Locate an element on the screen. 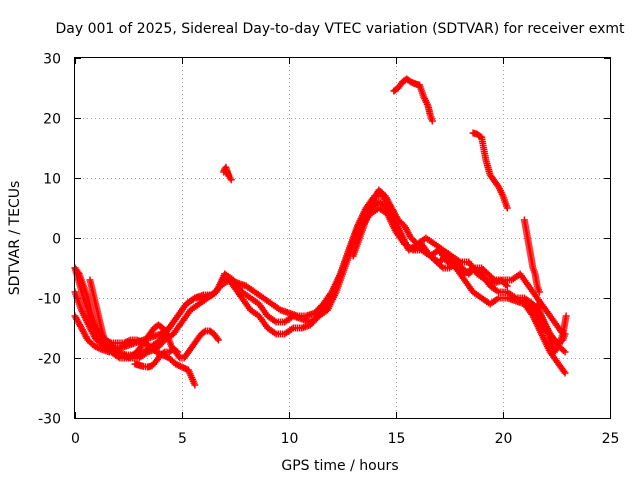 The image size is (640, 480). x-tick-label: 15 is located at coordinates (397, 439).